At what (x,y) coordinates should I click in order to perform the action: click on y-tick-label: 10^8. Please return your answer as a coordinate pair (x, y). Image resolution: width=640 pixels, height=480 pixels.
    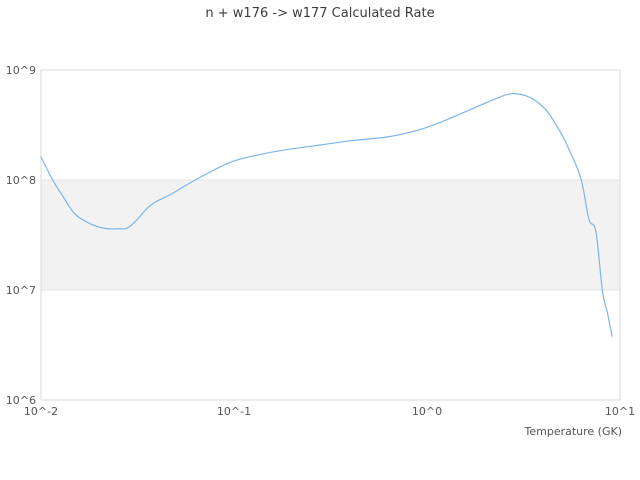
    Looking at the image, I should click on (21, 180).